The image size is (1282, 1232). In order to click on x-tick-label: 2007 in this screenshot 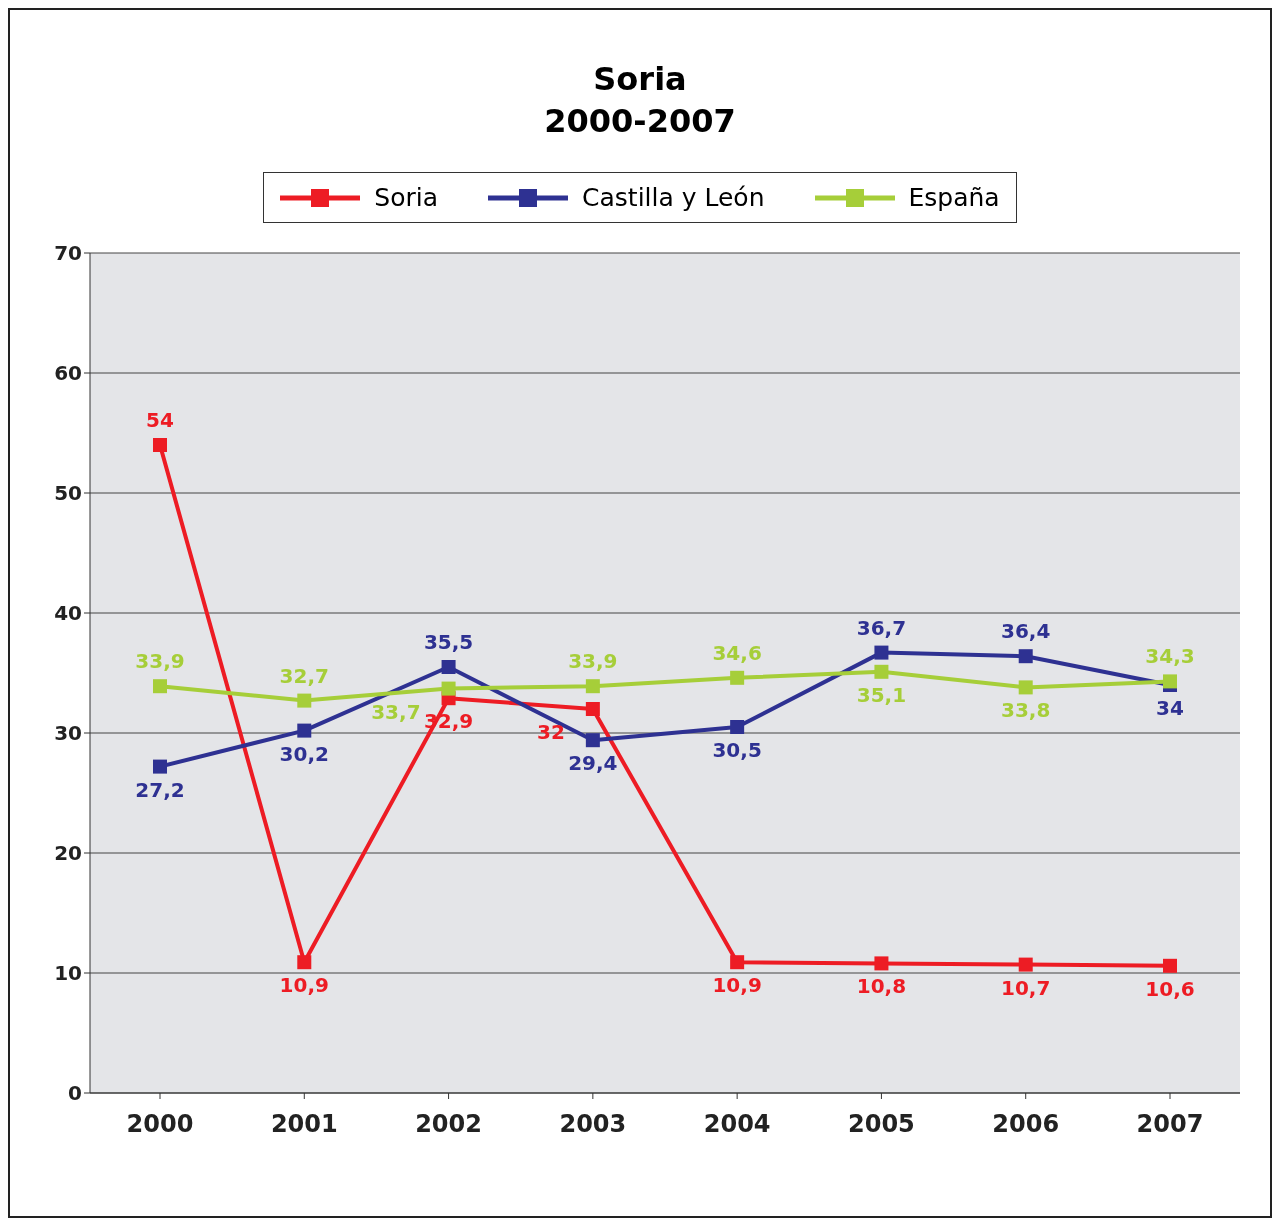, I will do `click(1170, 1124)`.